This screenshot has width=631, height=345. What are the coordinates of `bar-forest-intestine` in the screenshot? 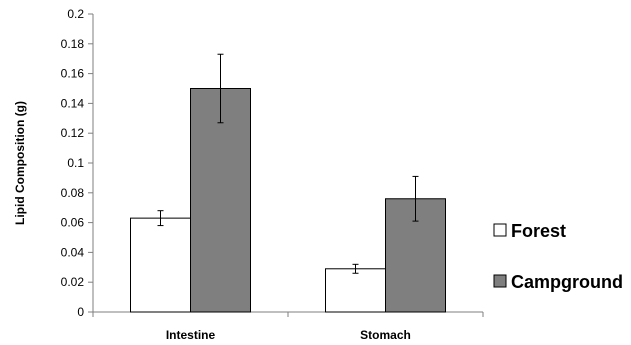 It's located at (160, 265).